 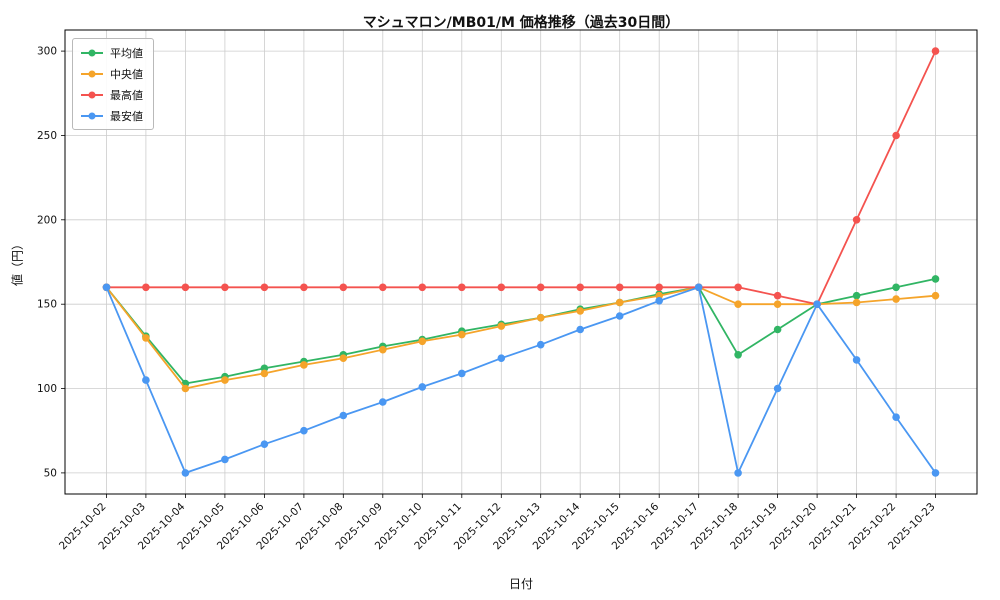 What do you see at coordinates (47, 52) in the screenshot?
I see `y-tick-label: 300` at bounding box center [47, 52].